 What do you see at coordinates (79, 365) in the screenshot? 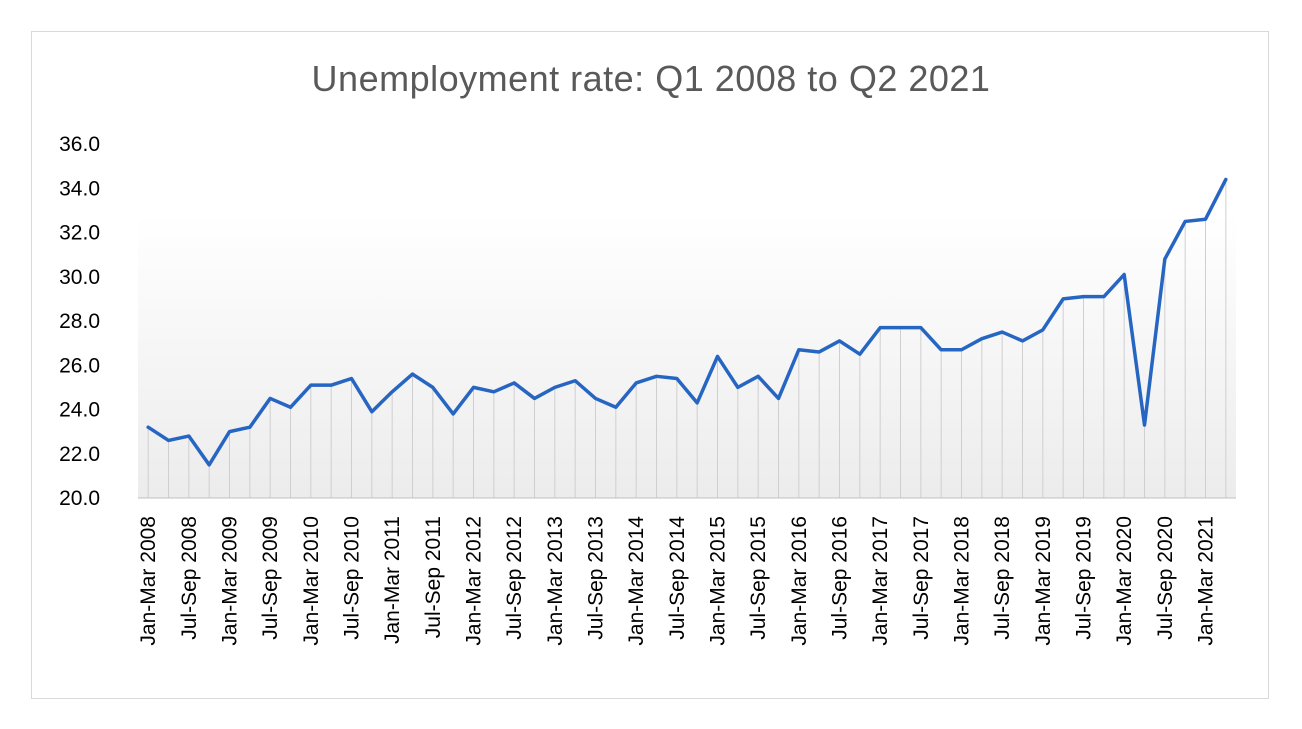
I see `y-tick-label: 26.0` at bounding box center [79, 365].